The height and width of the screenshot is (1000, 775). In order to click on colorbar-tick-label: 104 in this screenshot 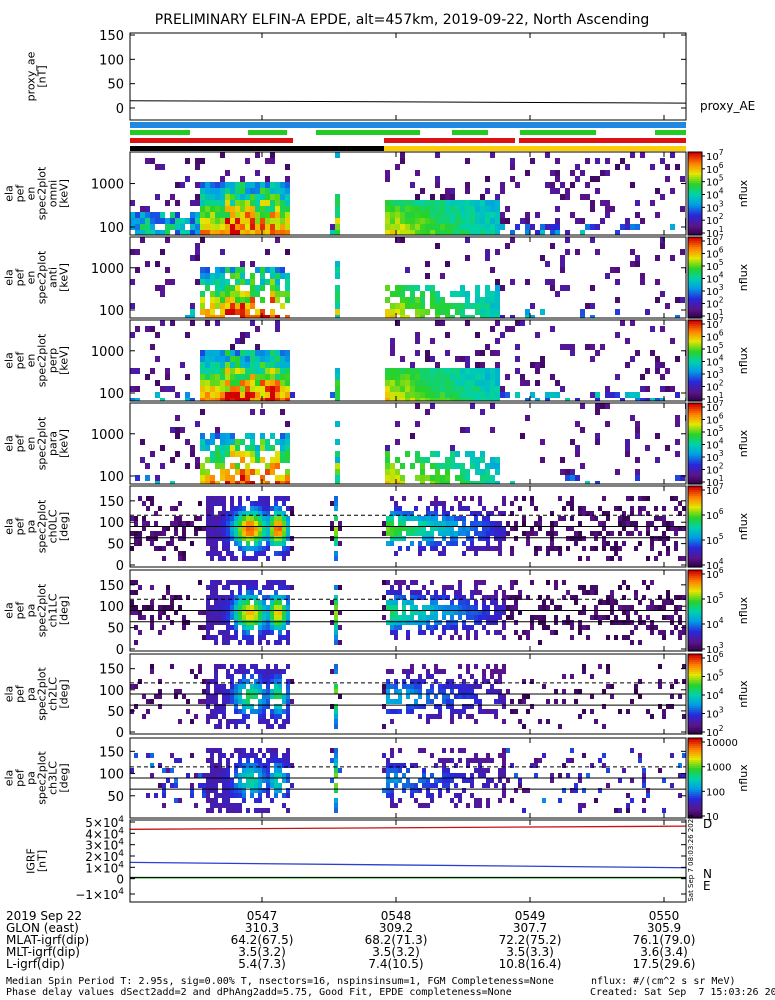, I will do `click(715, 623)`.